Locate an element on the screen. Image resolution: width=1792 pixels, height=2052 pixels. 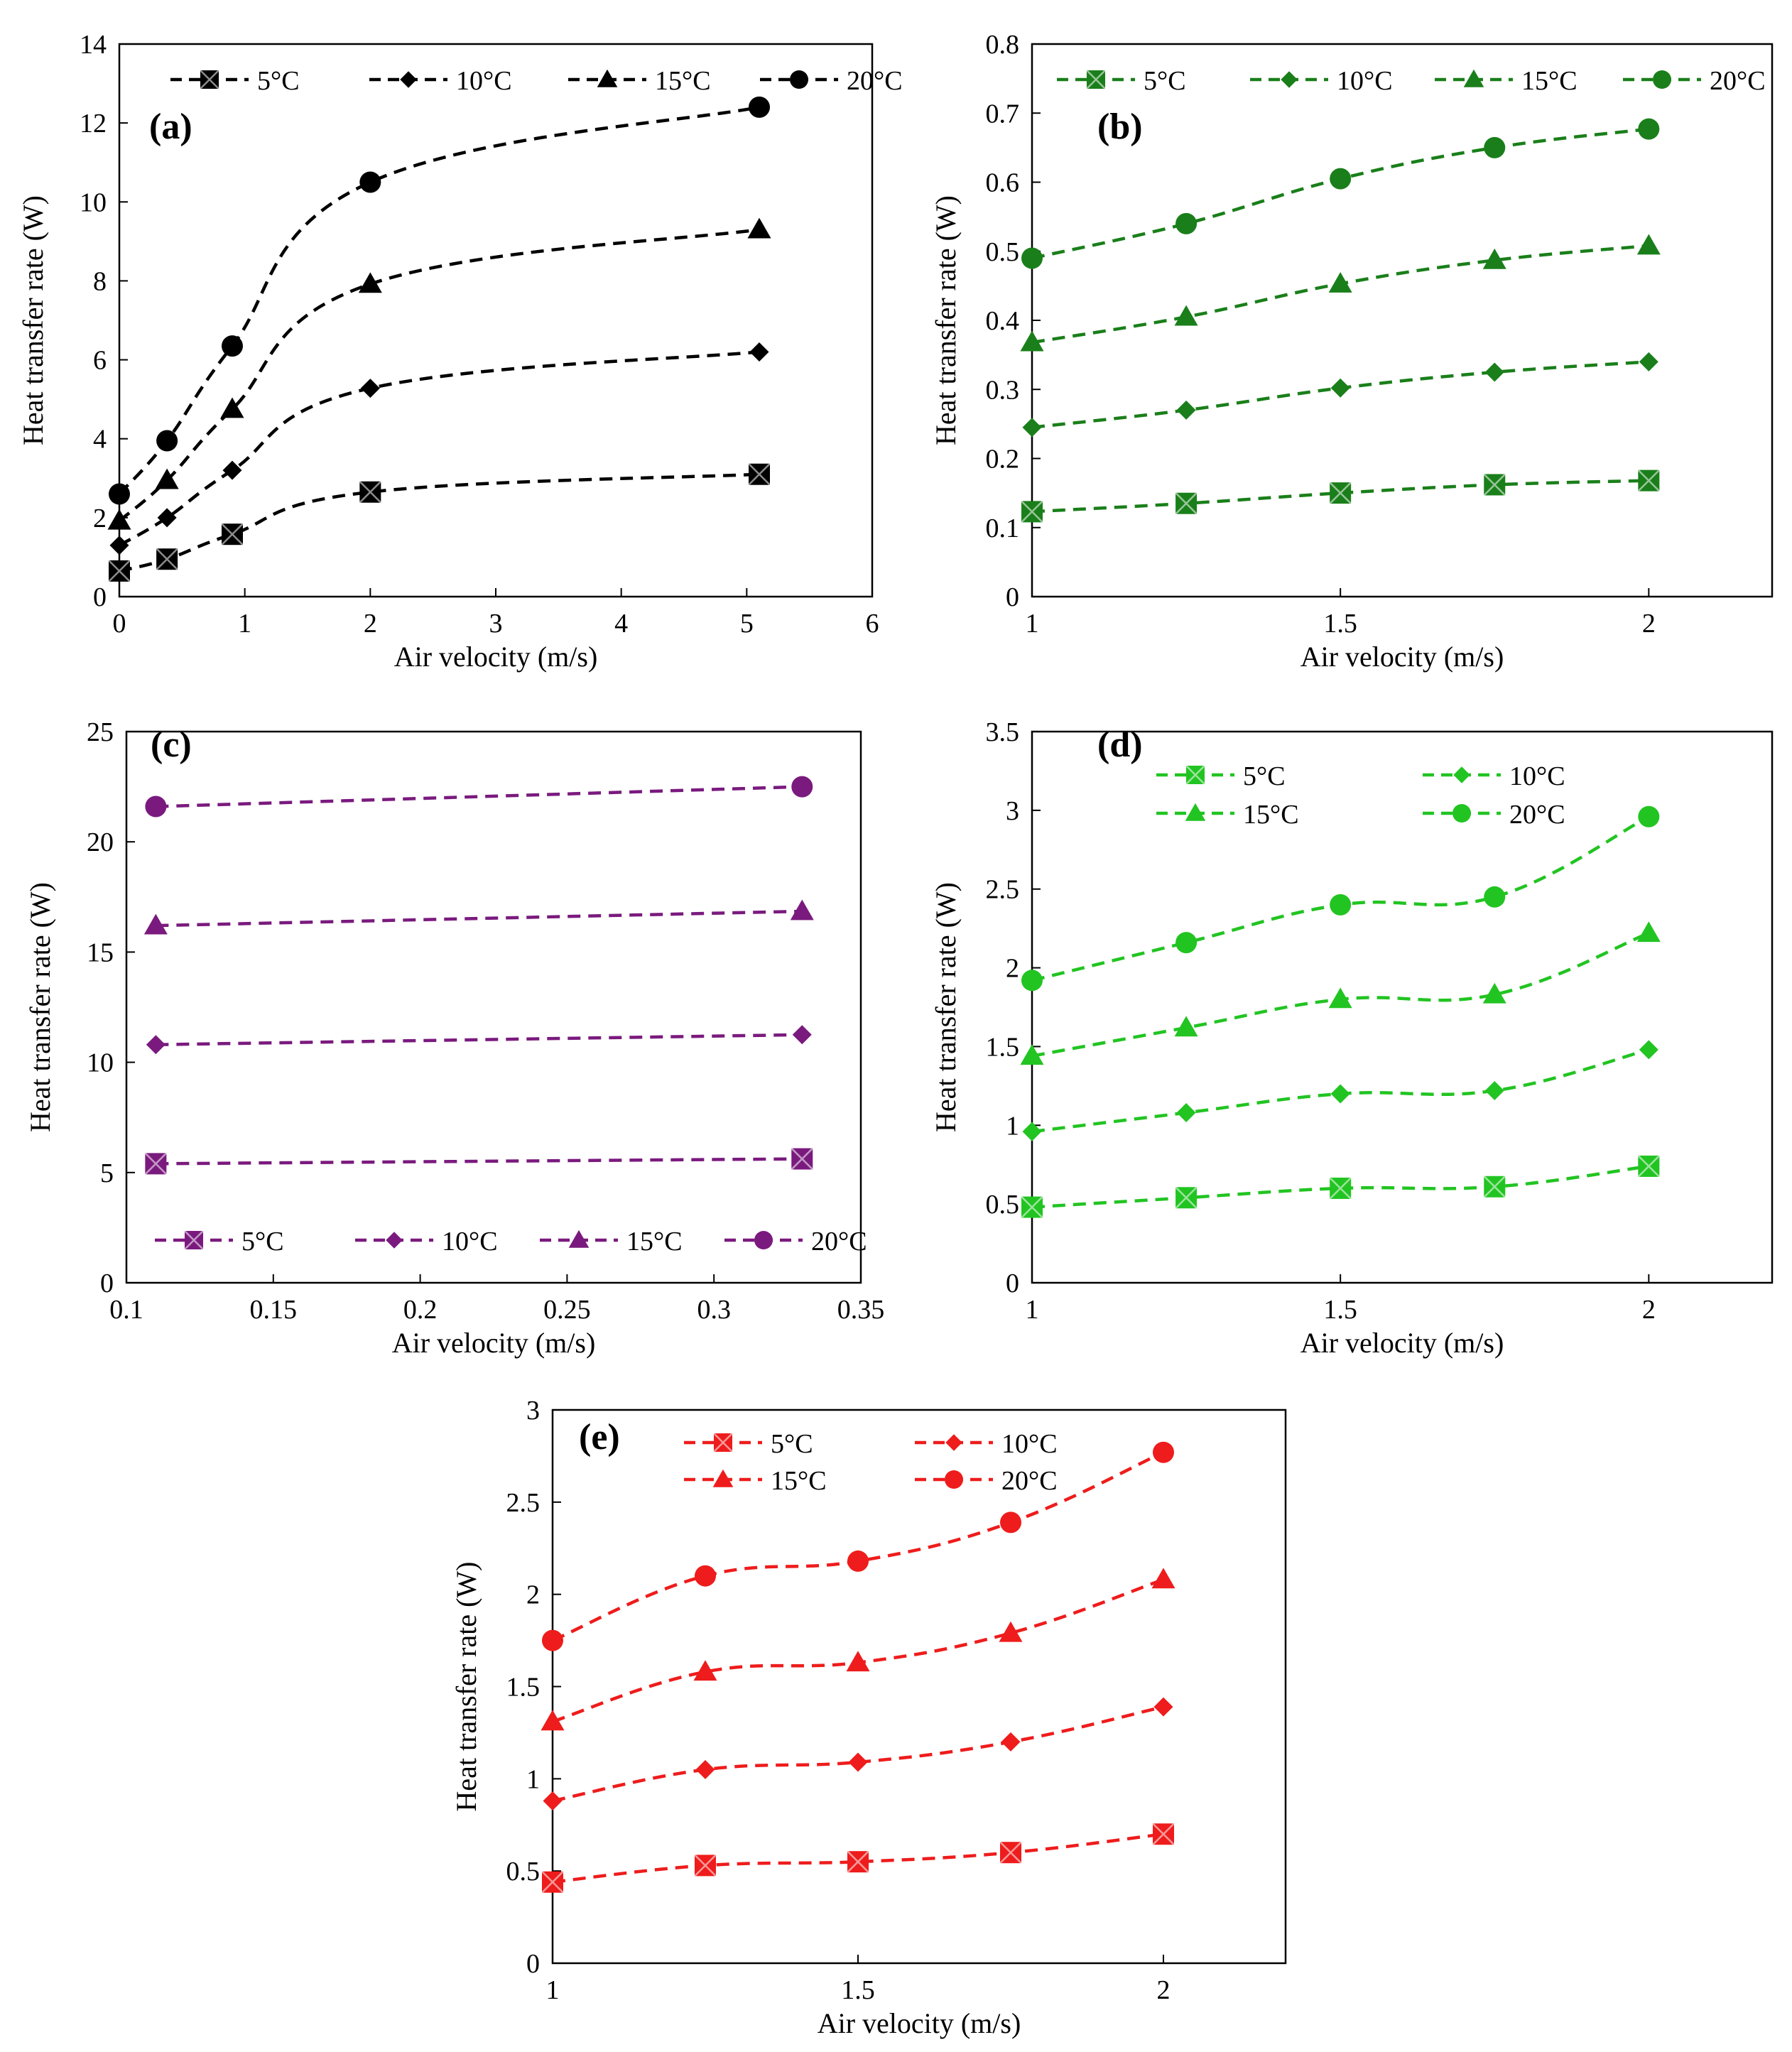
y-tick-label-c: 20 is located at coordinates (100, 842).